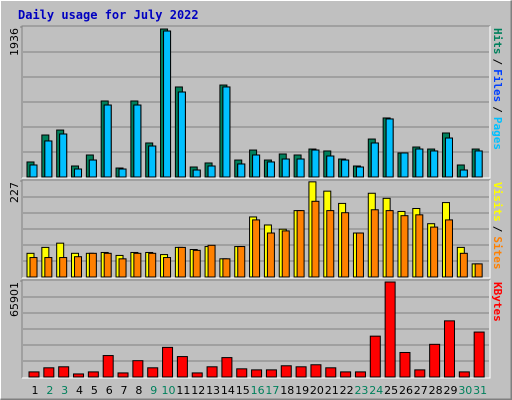  Describe the element at coordinates (169, 390) in the screenshot. I see `x-tick-label: 10` at that location.